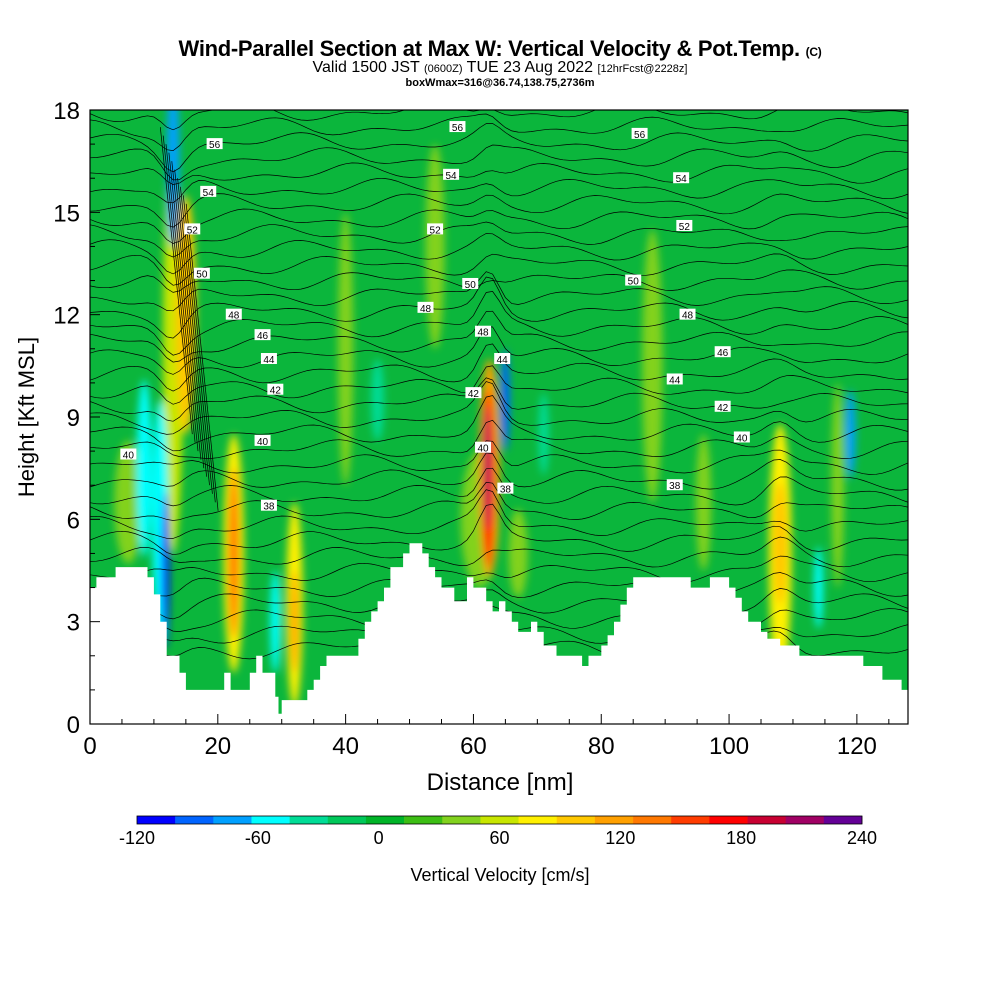 The image size is (1000, 1000). What do you see at coordinates (813, 52) in the screenshot?
I see `copyright-mark: (C)` at bounding box center [813, 52].